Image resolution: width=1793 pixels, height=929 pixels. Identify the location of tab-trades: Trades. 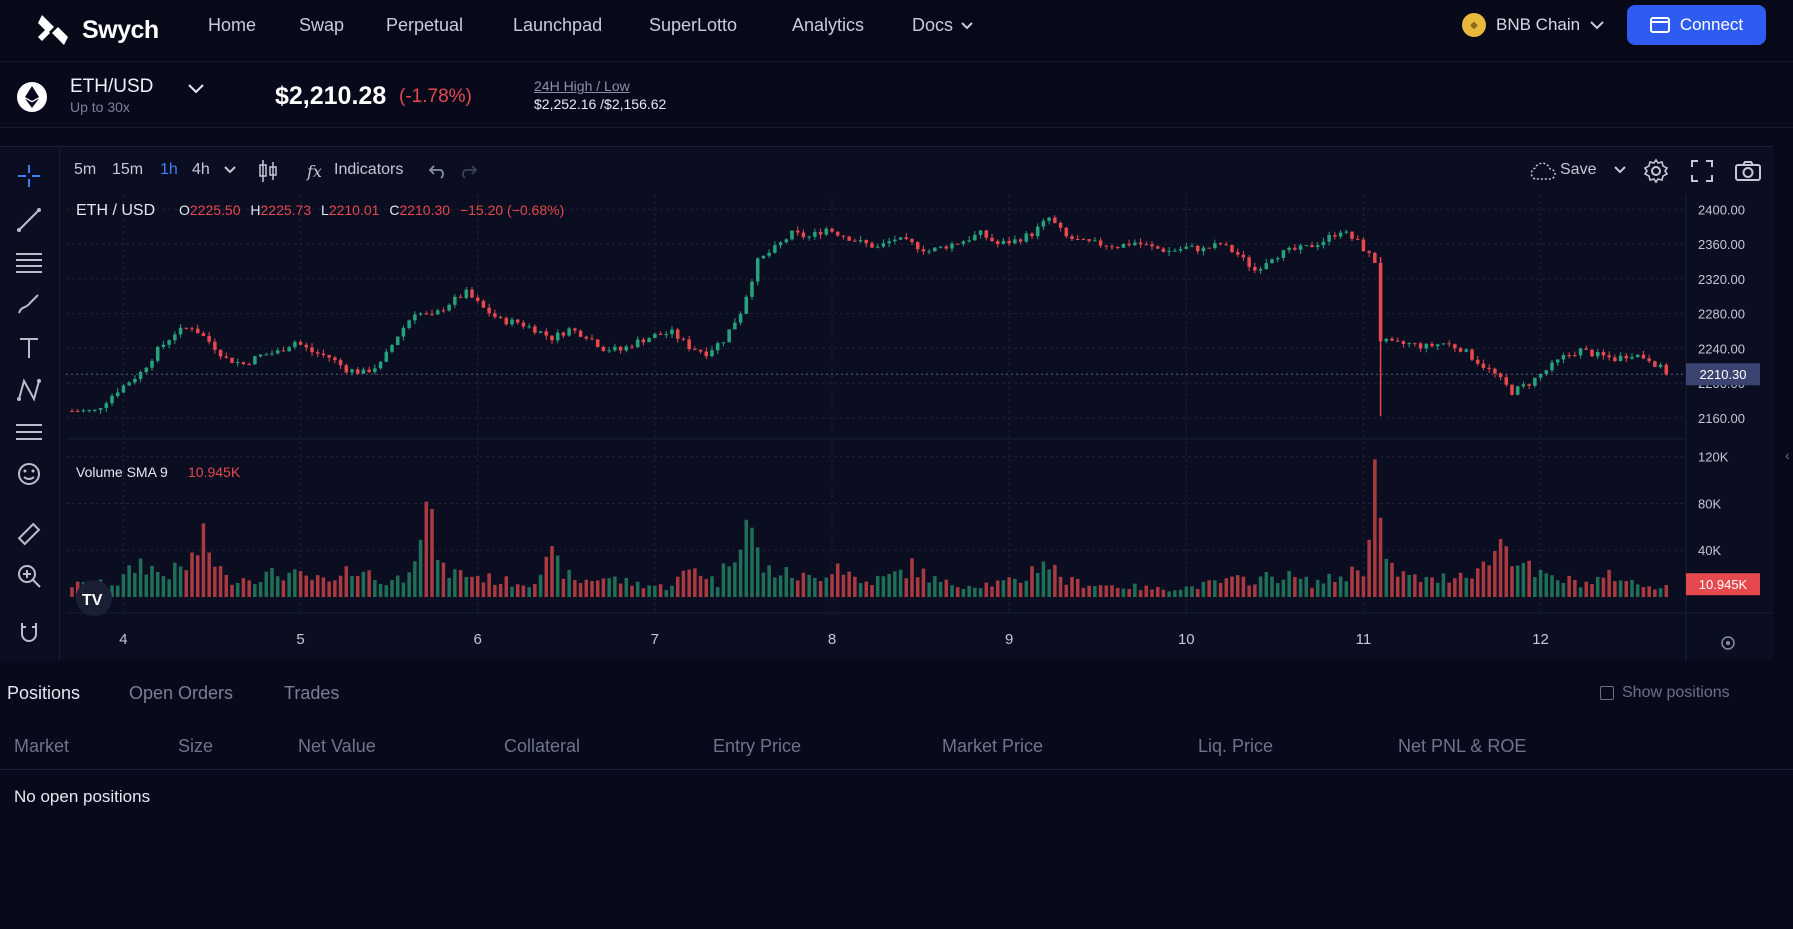
(312, 693).